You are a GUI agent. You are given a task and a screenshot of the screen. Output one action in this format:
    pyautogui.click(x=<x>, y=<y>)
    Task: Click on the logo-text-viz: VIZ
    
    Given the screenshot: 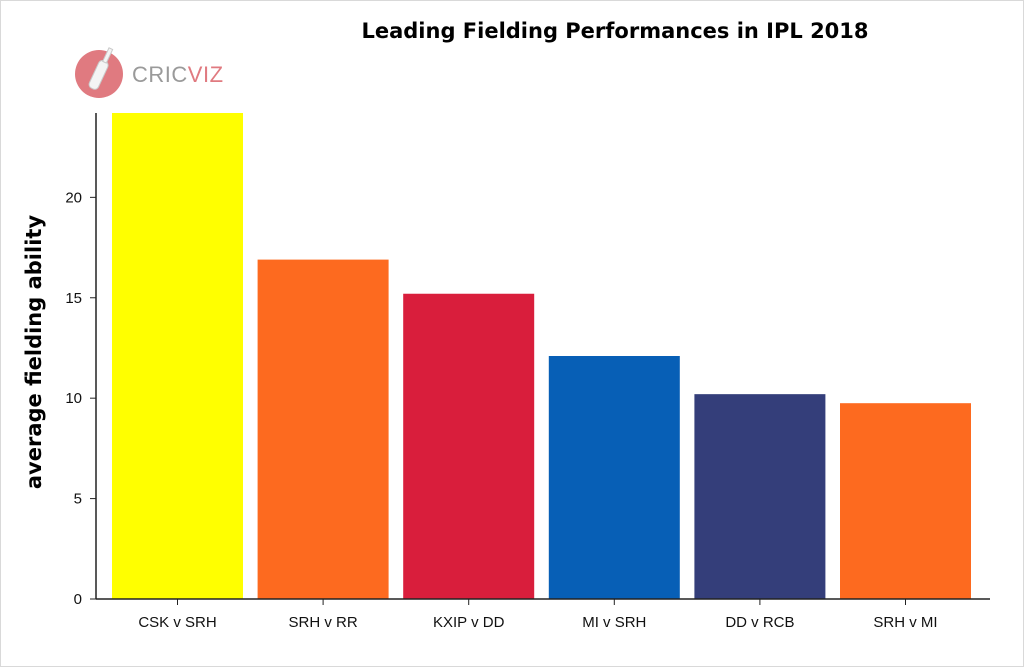 What is the action you would take?
    pyautogui.click(x=206, y=74)
    